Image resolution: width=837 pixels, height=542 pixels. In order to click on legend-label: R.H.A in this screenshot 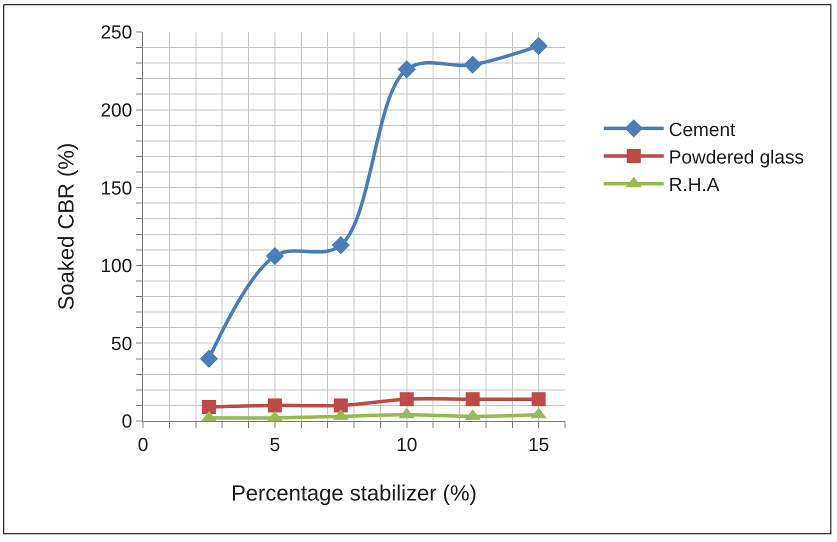, I will do `click(694, 185)`.